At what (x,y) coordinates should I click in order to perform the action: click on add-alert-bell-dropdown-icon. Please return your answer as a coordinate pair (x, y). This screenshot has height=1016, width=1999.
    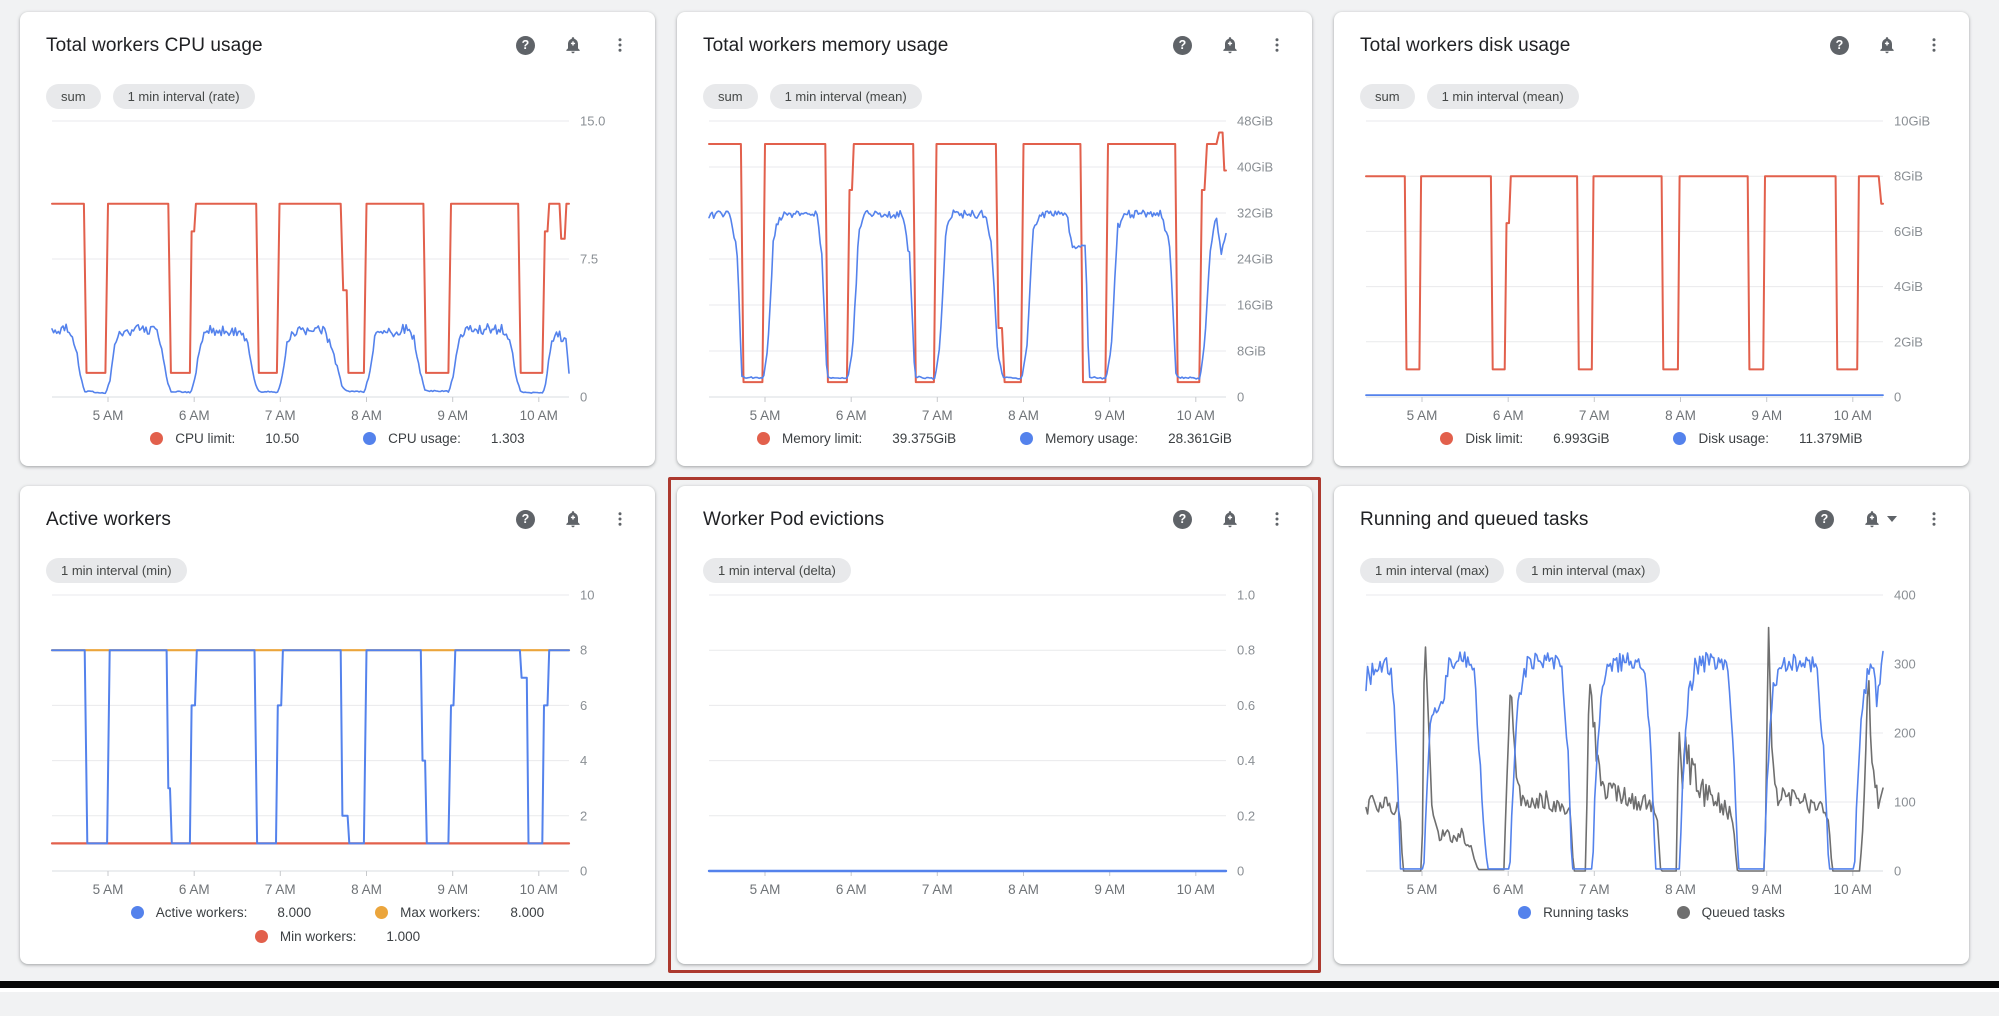
    Looking at the image, I should click on (1879, 519).